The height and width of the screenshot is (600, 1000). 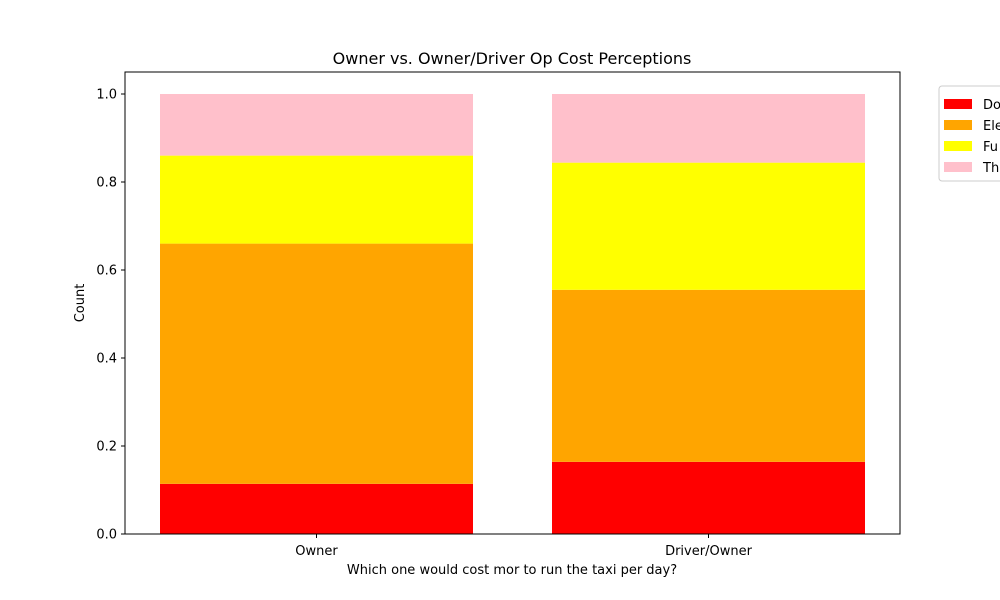 What do you see at coordinates (316, 551) in the screenshot?
I see `x-tick-label: Owner` at bounding box center [316, 551].